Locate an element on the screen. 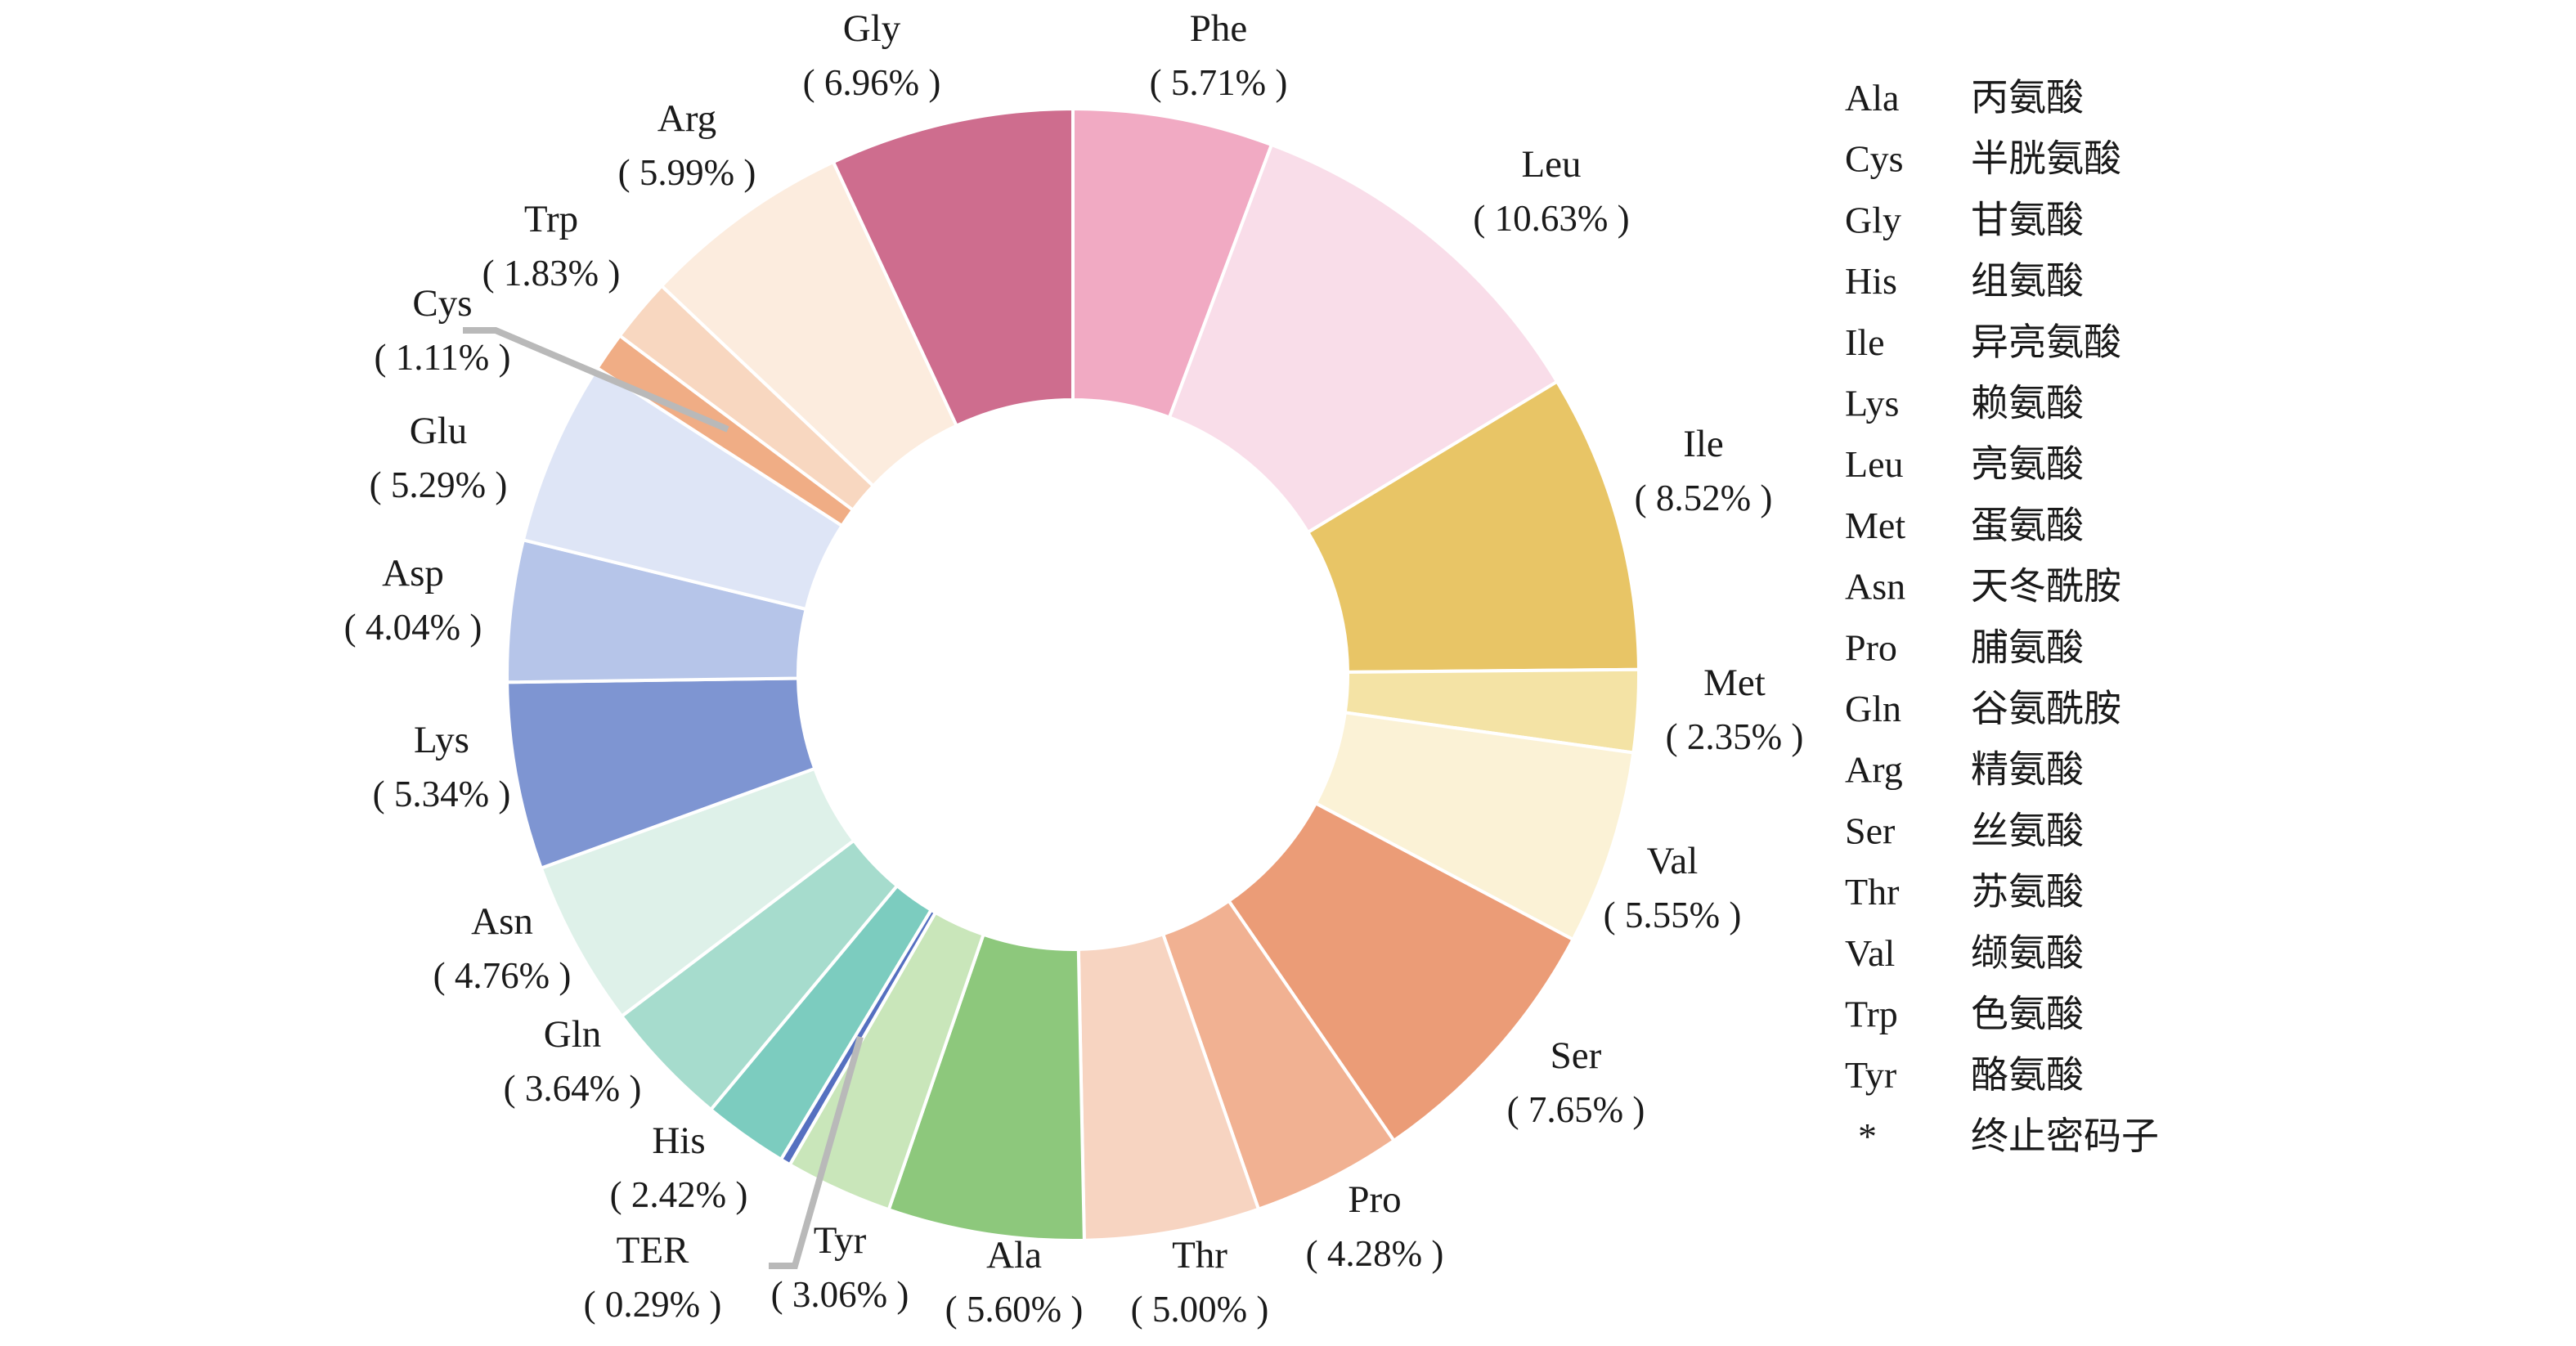 Image resolution: width=2576 pixels, height=1346 pixels. slice-label-his: His is located at coordinates (678, 1140).